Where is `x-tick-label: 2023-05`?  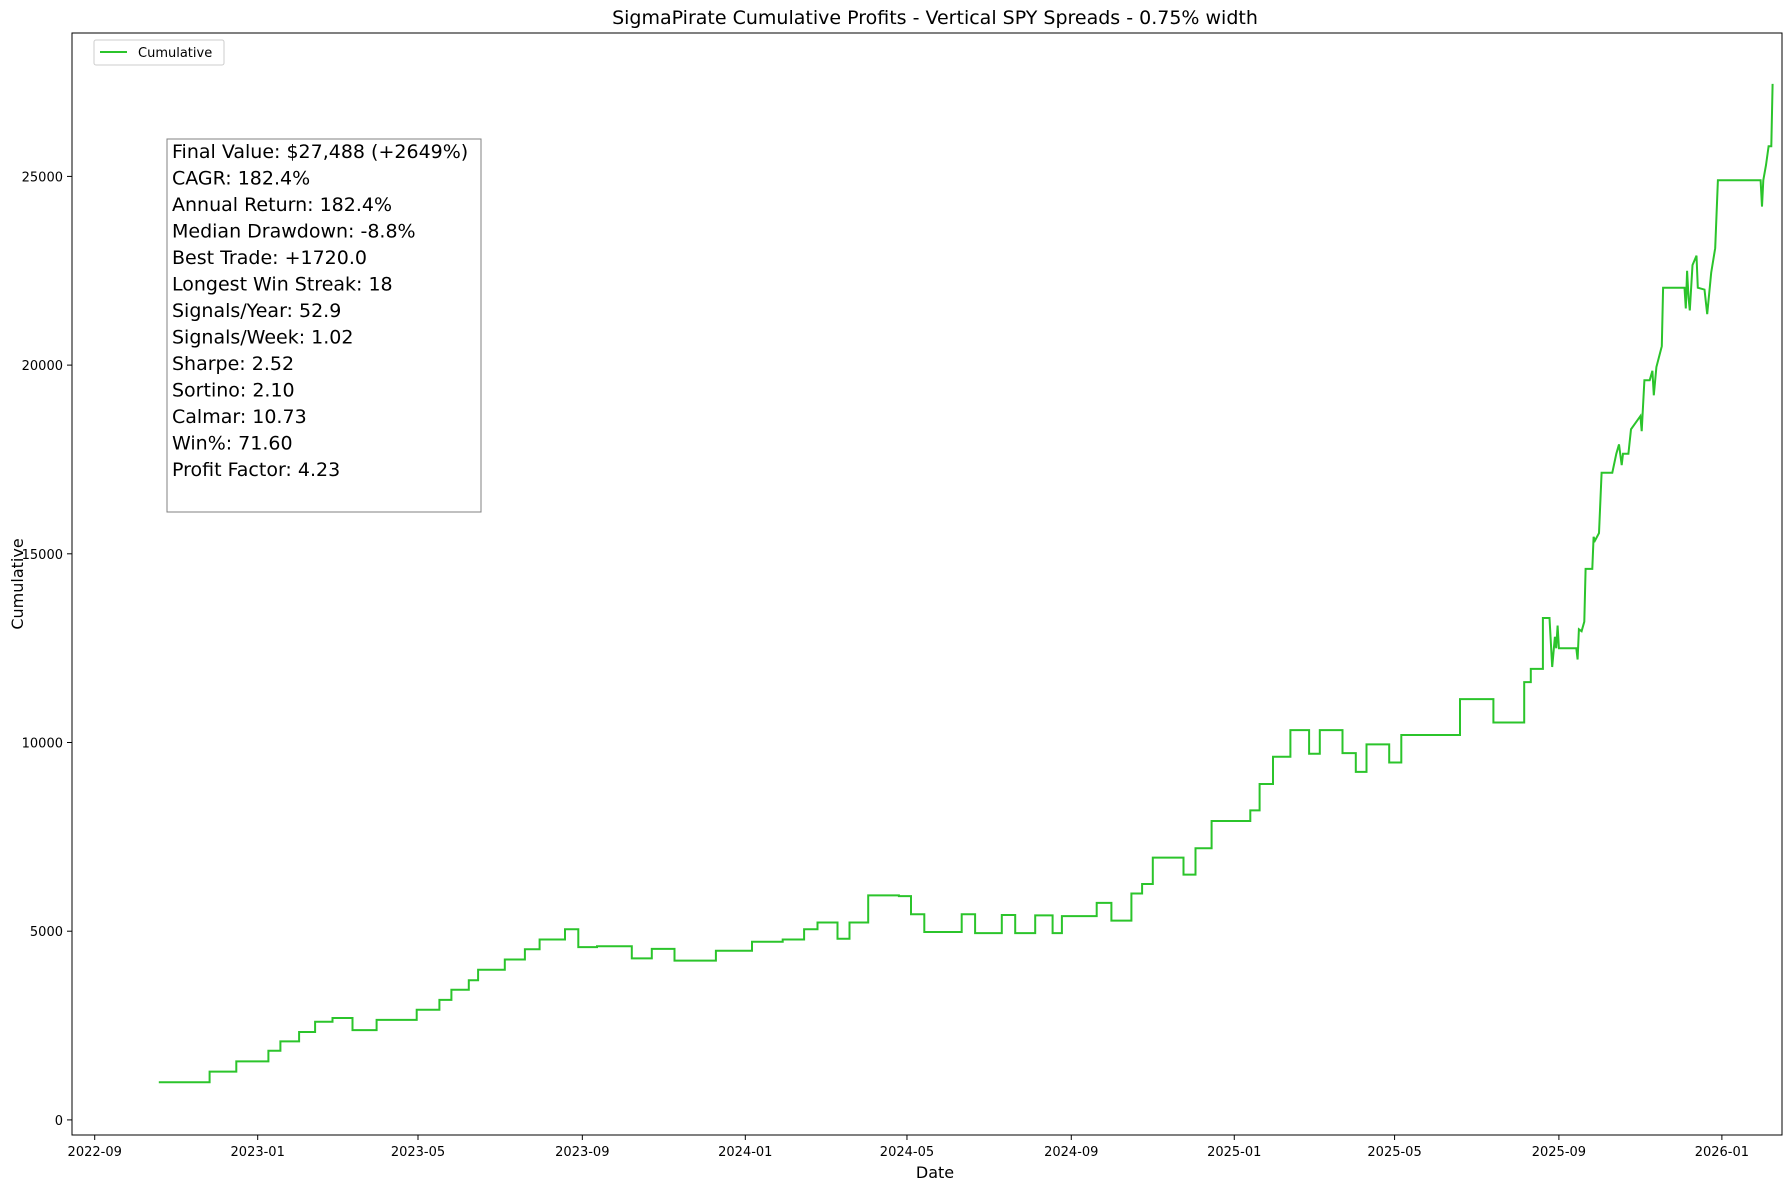
x-tick-label: 2023-05 is located at coordinates (418, 1152).